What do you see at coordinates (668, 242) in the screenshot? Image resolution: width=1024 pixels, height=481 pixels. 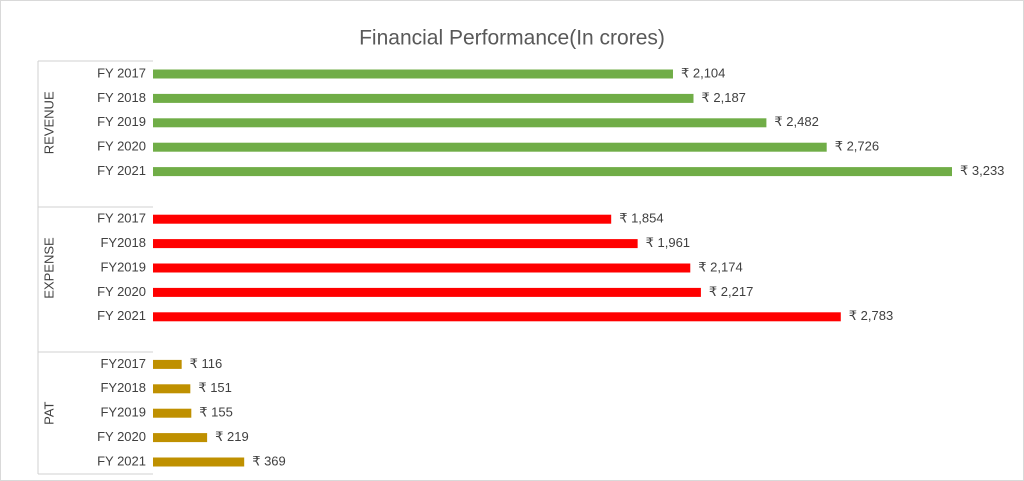 I see `value-label: ₹ 1,961` at bounding box center [668, 242].